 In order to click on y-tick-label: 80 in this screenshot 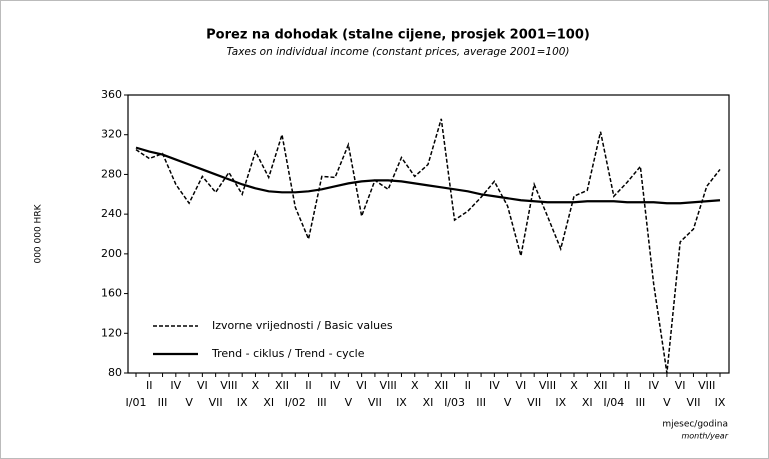, I will do `click(115, 372)`.